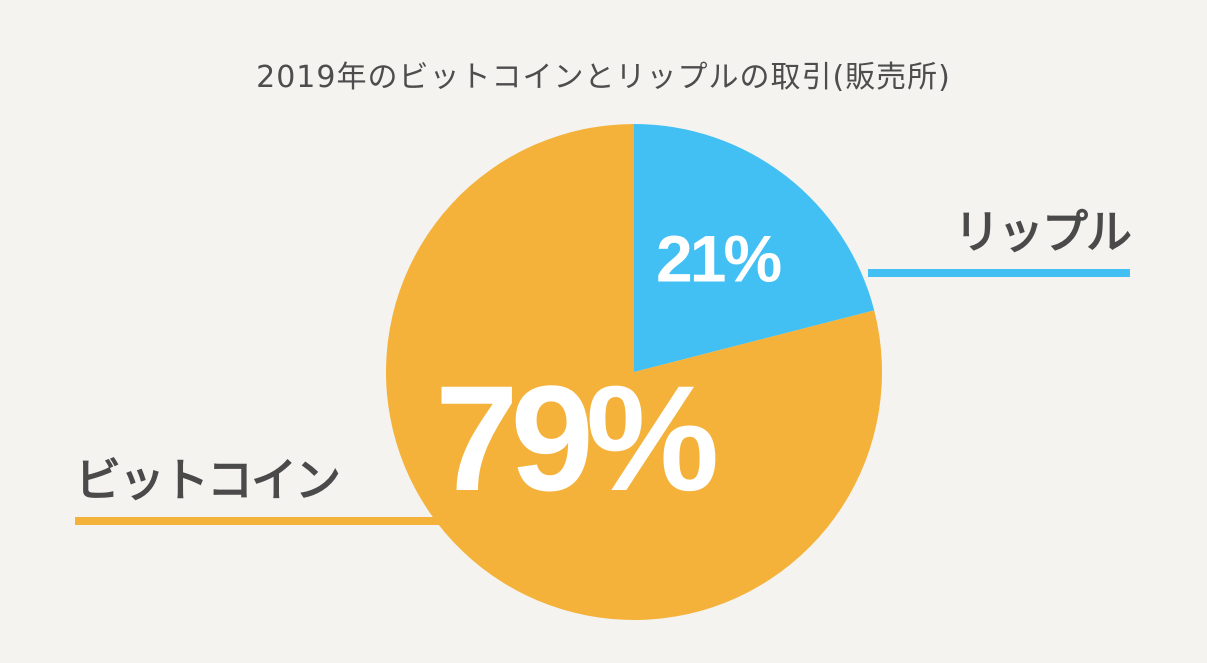 The image size is (1207, 663). What do you see at coordinates (718, 259) in the screenshot?
I see `slice-value-label-1: 21%` at bounding box center [718, 259].